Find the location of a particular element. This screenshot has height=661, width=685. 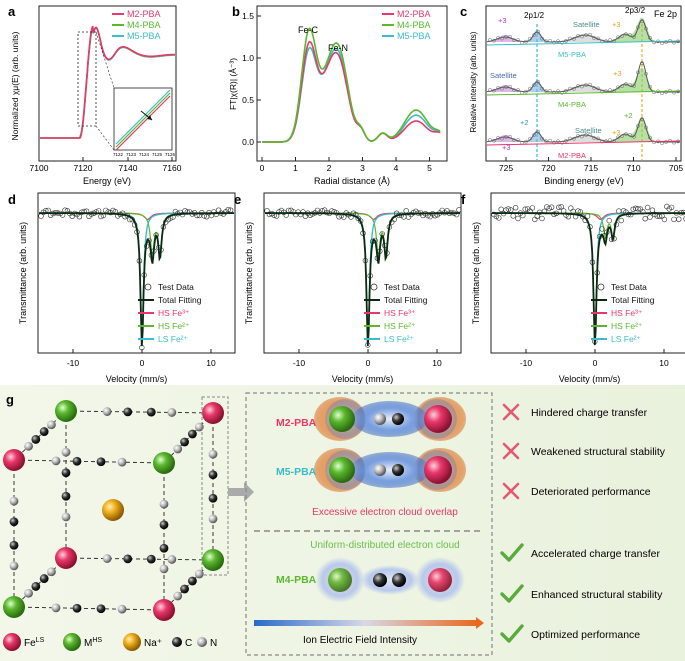

panel-a-frame is located at coordinates (107, 83).